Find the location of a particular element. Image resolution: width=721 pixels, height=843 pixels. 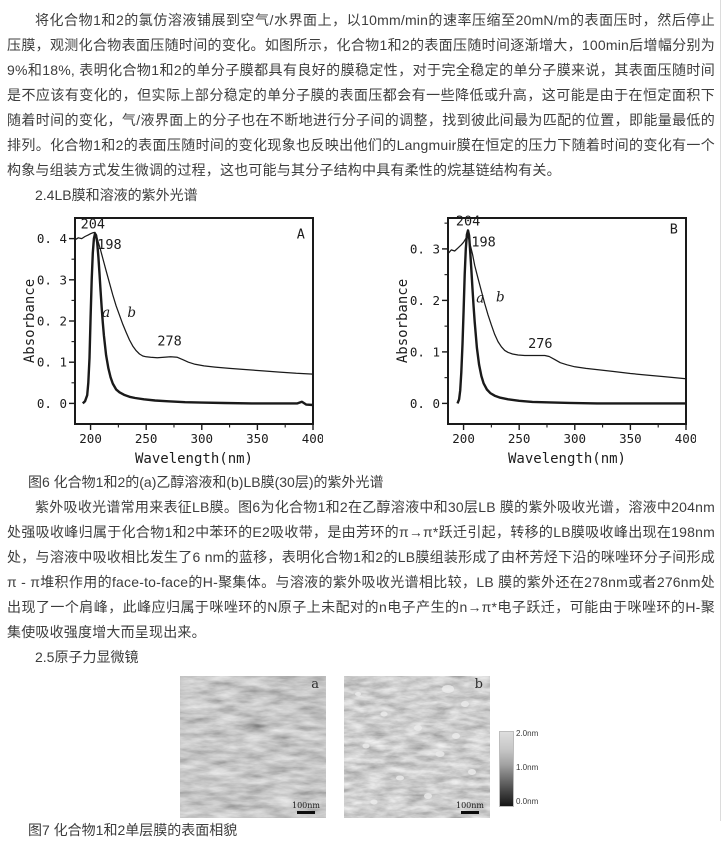

svg-text: 278 is located at coordinates (169, 342).